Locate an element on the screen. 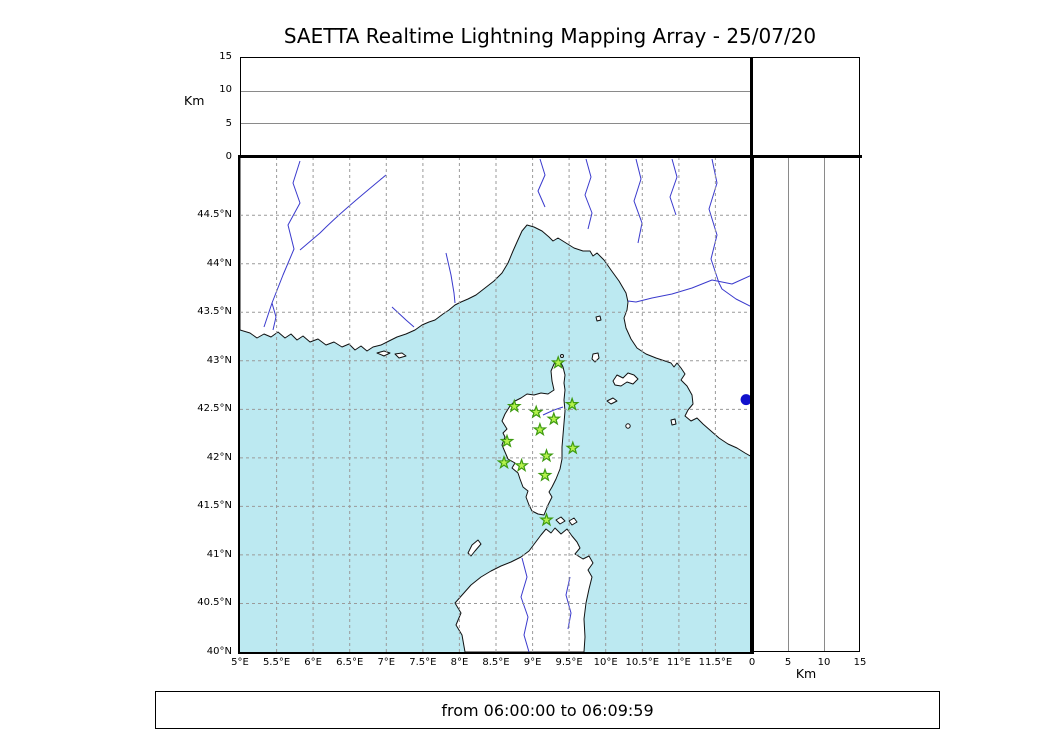 This screenshot has height=750, width=1050. island-elba is located at coordinates (625, 379).